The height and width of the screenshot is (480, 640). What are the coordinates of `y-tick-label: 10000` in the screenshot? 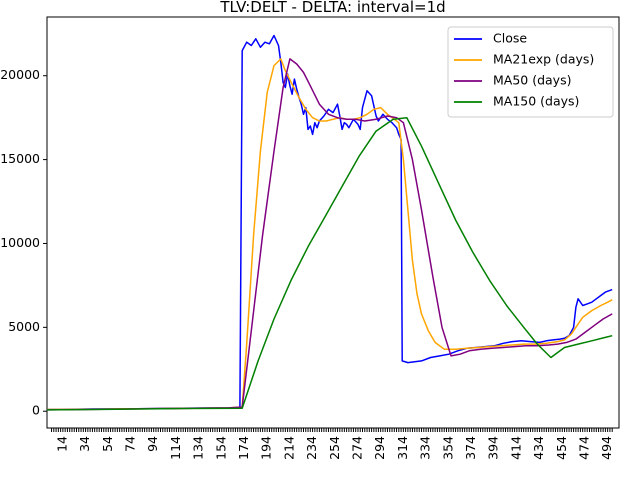 It's located at (20, 242).